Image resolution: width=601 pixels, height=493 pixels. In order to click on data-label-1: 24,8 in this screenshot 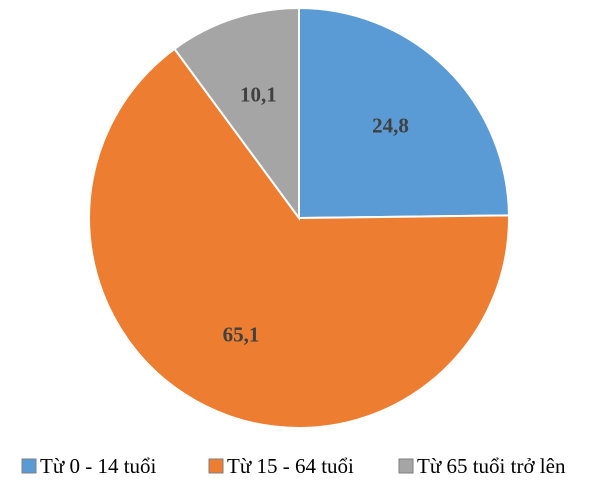, I will do `click(390, 125)`.